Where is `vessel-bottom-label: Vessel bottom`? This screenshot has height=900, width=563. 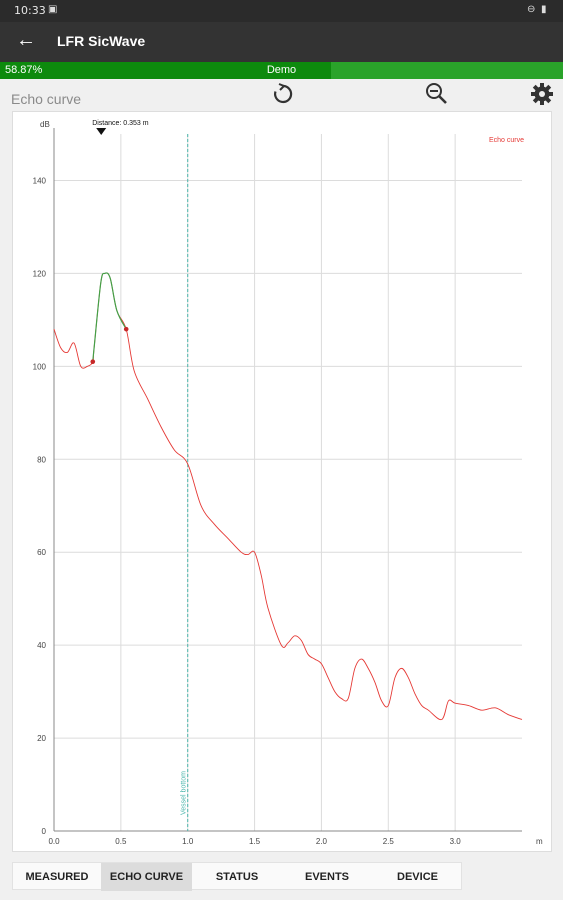 vessel-bottom-label: Vessel bottom is located at coordinates (184, 793).